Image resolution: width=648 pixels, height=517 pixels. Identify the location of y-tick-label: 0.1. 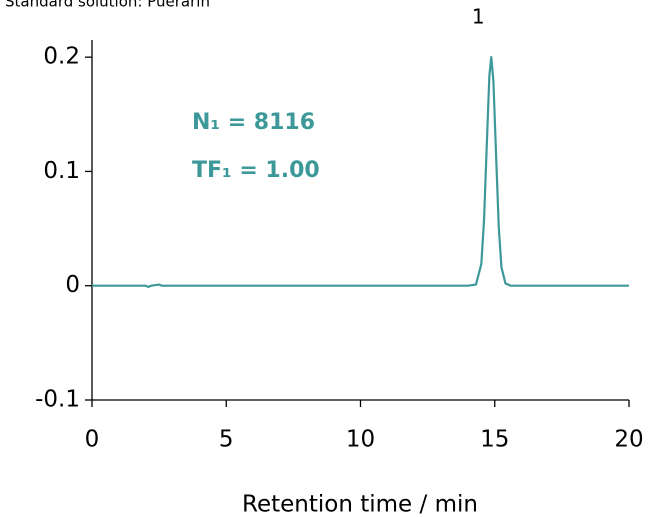
(61, 171).